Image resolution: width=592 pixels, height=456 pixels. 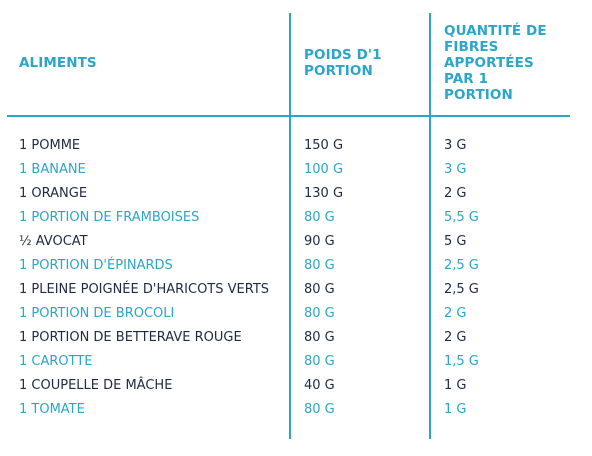 I want to click on cell-aliment: 1 PORTION DE FRAMBOISES, so click(x=109, y=217).